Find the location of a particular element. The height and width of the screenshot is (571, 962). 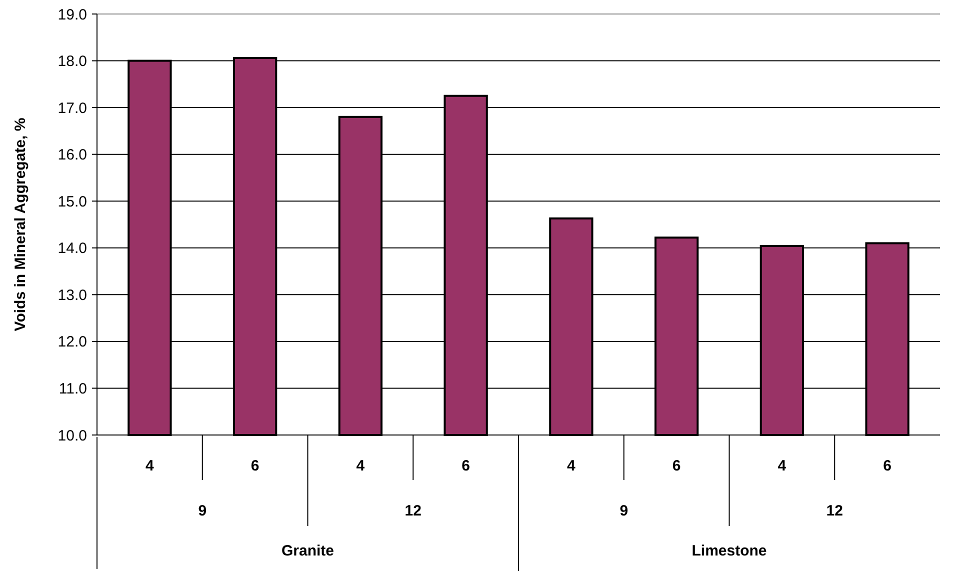

y-tick-label: 16.0 is located at coordinates (72, 155).